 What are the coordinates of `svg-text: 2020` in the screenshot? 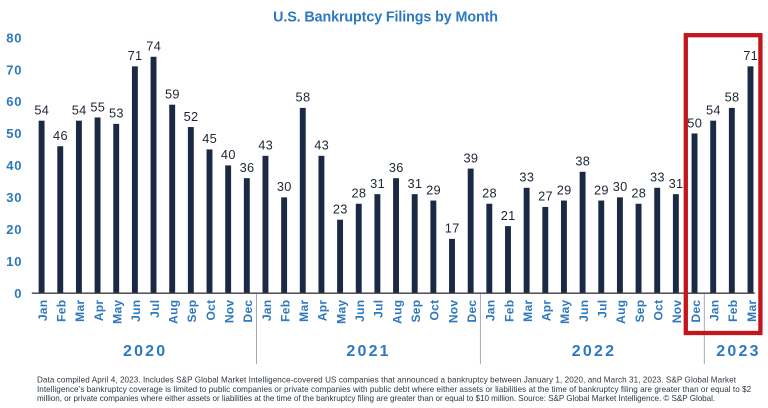 It's located at (145, 351).